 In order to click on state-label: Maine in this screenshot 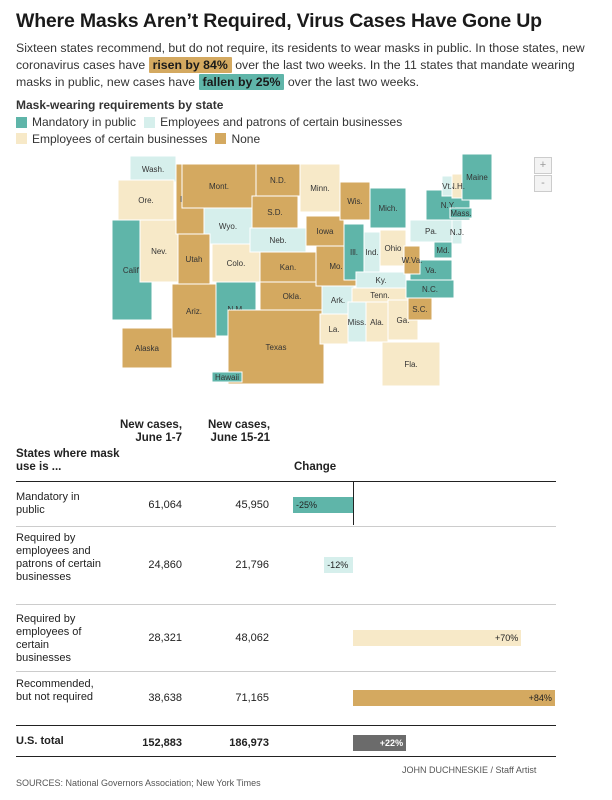, I will do `click(477, 177)`.